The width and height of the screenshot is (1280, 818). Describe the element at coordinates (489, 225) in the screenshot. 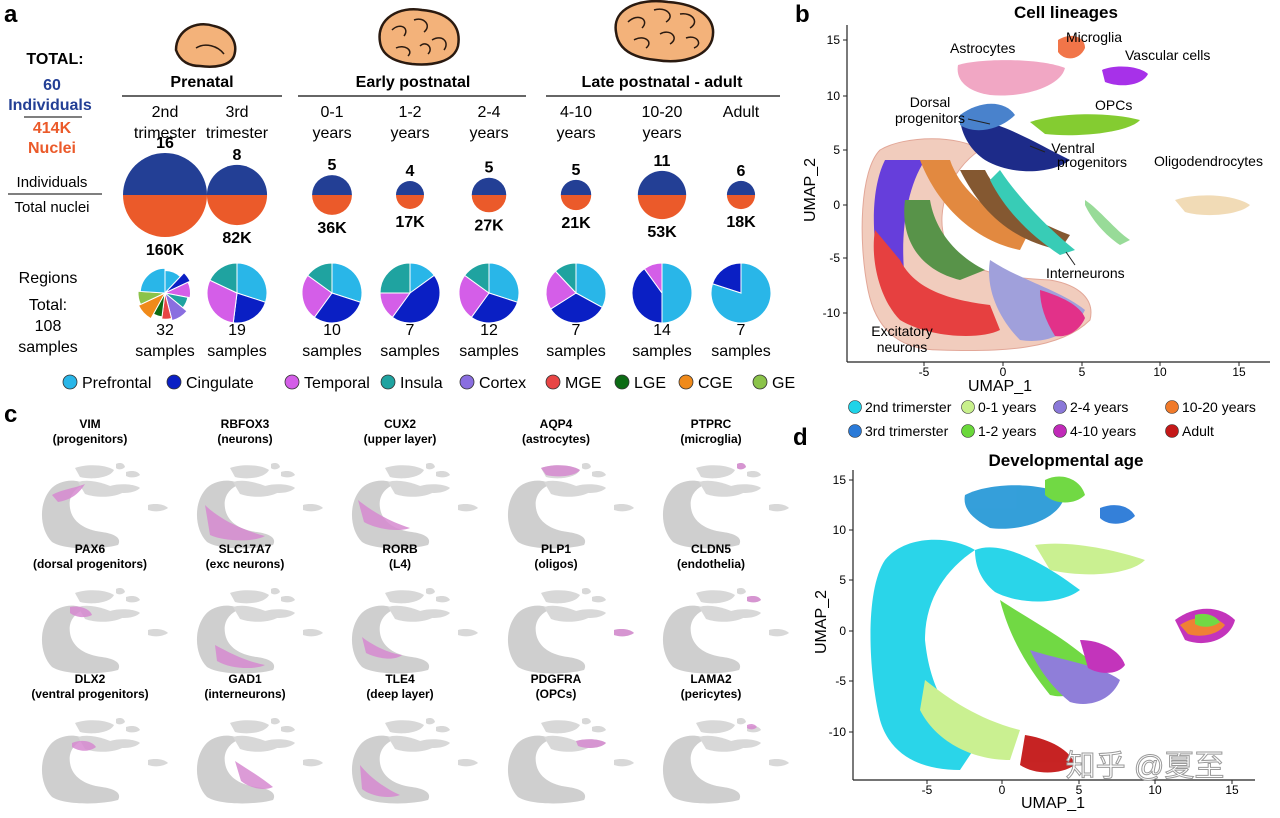

I see `nuclei-count: 27K` at that location.